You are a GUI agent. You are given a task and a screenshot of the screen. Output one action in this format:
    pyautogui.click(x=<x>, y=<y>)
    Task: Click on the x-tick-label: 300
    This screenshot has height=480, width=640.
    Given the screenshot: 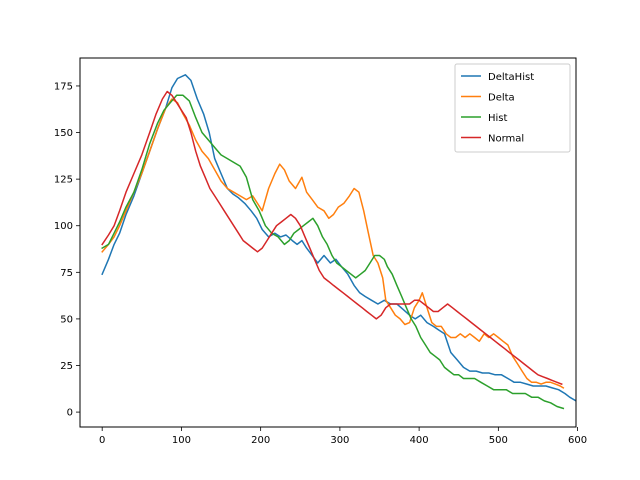 What is the action you would take?
    pyautogui.click(x=339, y=440)
    